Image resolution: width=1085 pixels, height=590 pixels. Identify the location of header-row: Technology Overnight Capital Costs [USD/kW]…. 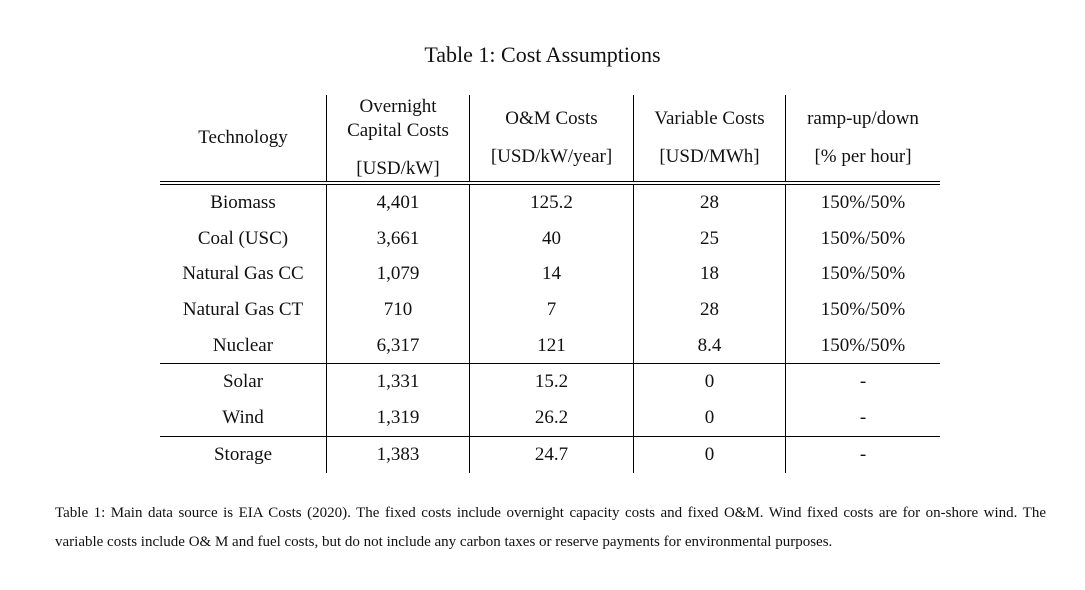
(550, 140).